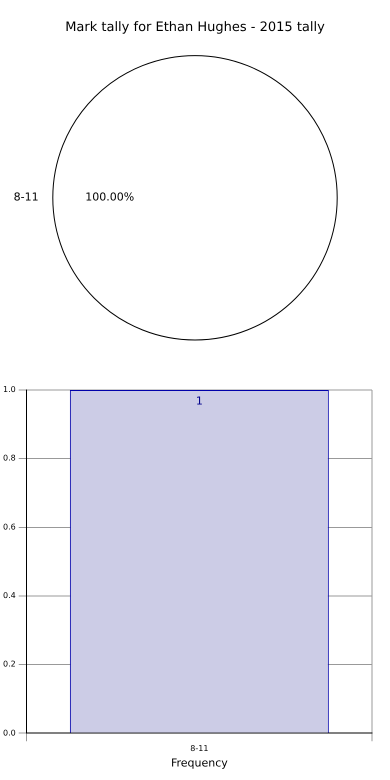 The image size is (390, 780). Describe the element at coordinates (9, 664) in the screenshot. I see `y-tick-label: 0.2` at that location.